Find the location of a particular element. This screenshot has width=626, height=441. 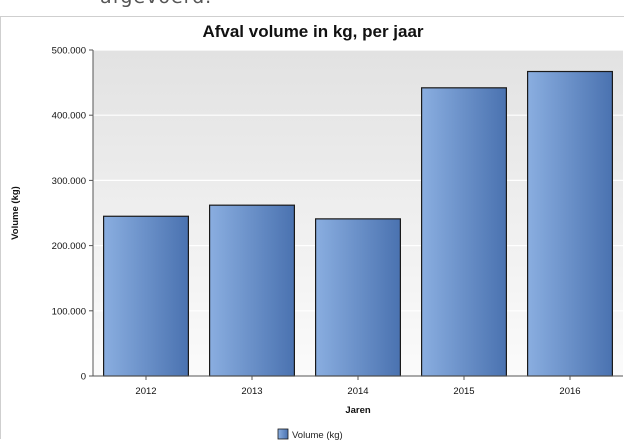

y-tick-labels: 0 100.000 200.000 300.000 400.000 500.000 is located at coordinates (72, 214).